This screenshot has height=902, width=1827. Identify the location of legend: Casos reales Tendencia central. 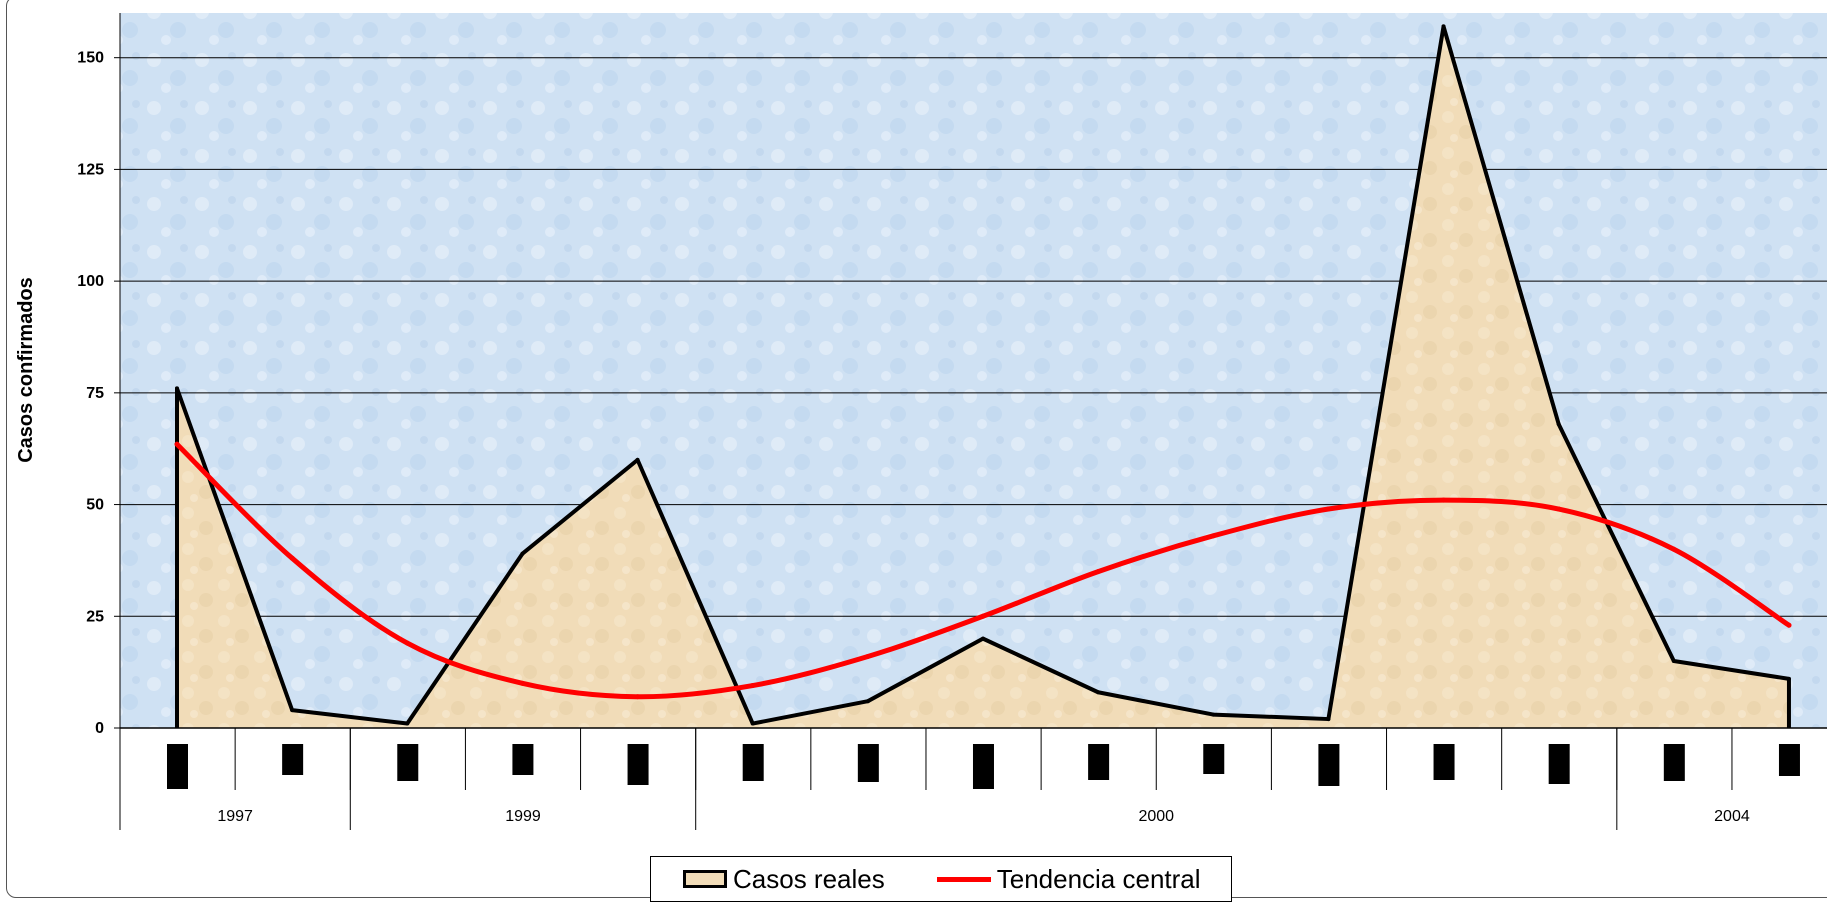
(941, 879).